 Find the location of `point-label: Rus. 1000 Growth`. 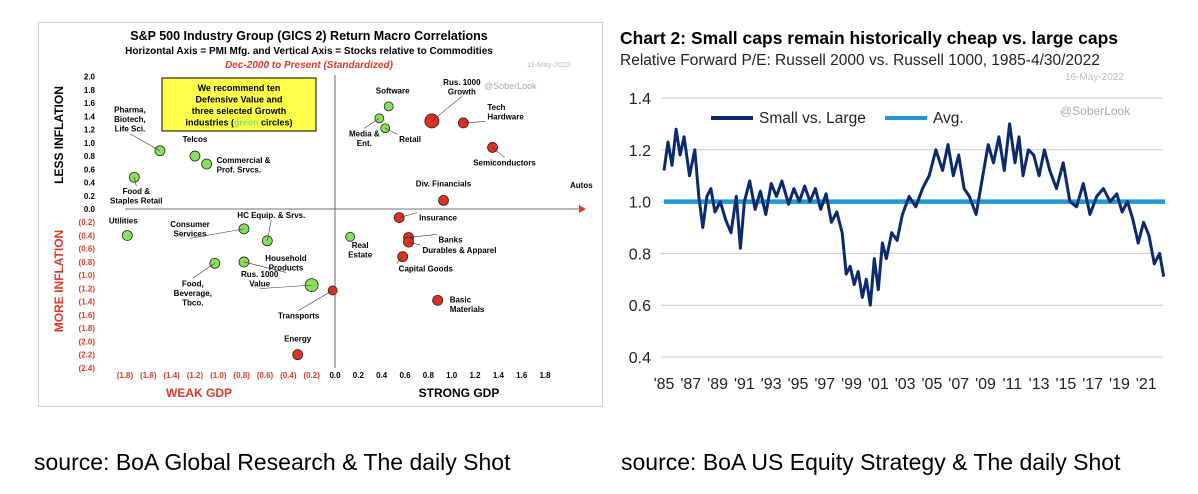

point-label: Rus. 1000 Growth is located at coordinates (462, 87).